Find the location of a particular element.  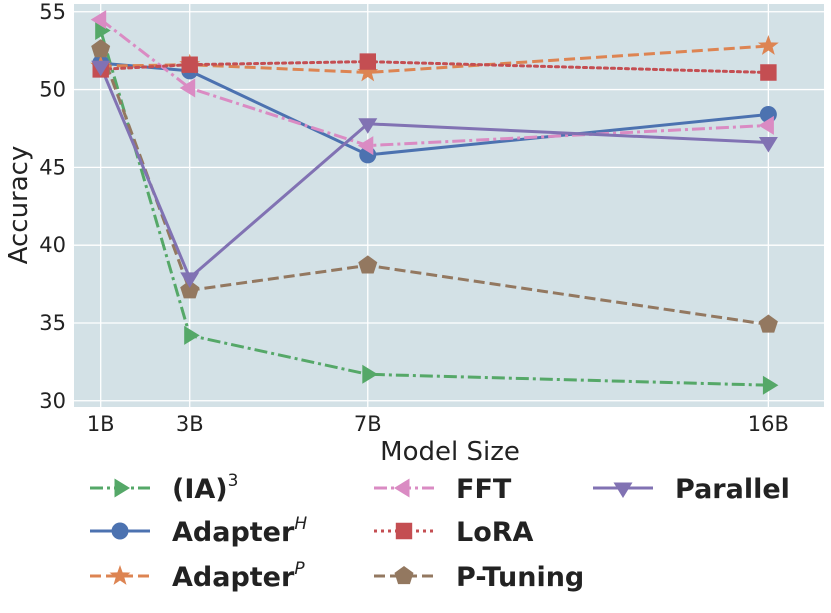

legend-entry-p-tuning: P-Tuning is located at coordinates (479, 577).